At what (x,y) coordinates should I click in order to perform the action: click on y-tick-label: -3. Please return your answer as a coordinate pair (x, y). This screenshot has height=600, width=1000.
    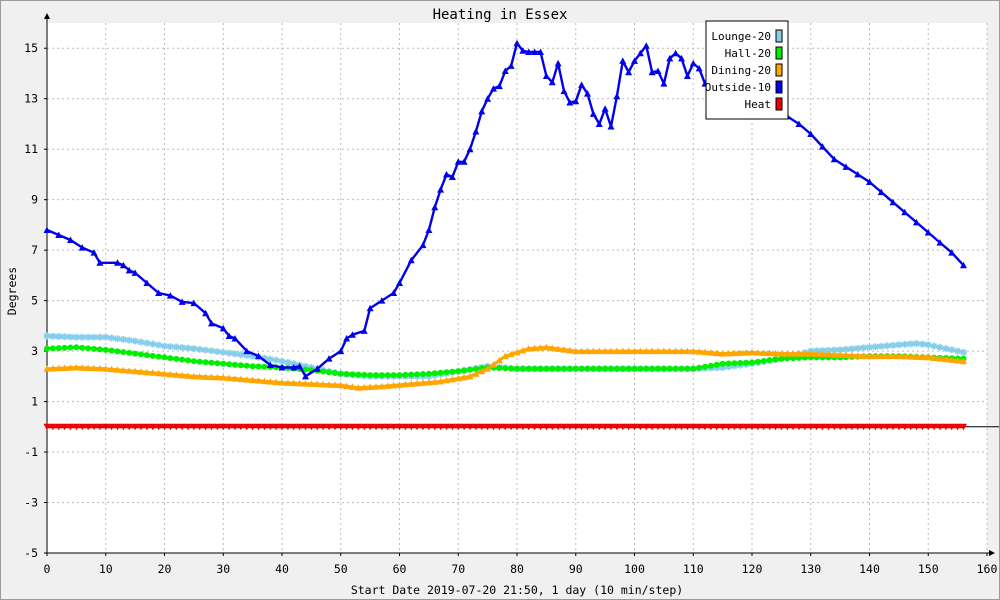
    Looking at the image, I should click on (31, 503).